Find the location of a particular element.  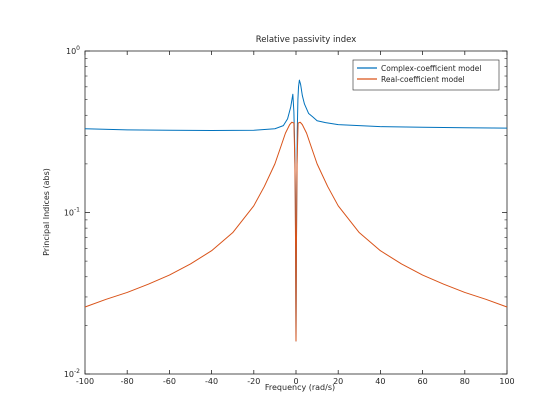

x-tick-label: -100 is located at coordinates (85, 381).